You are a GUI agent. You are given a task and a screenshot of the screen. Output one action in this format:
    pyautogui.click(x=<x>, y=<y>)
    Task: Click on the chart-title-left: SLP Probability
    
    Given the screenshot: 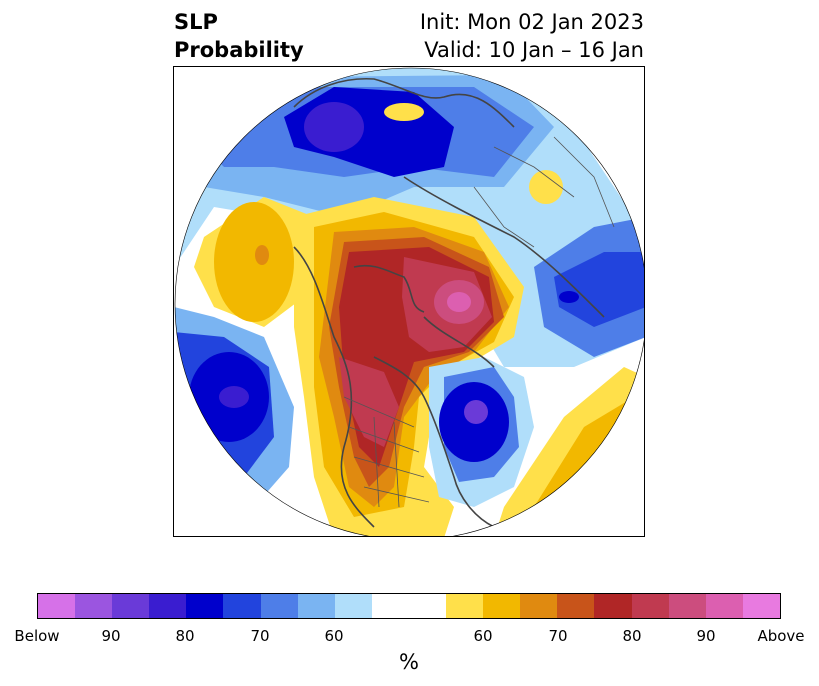 What is the action you would take?
    pyautogui.click(x=239, y=36)
    